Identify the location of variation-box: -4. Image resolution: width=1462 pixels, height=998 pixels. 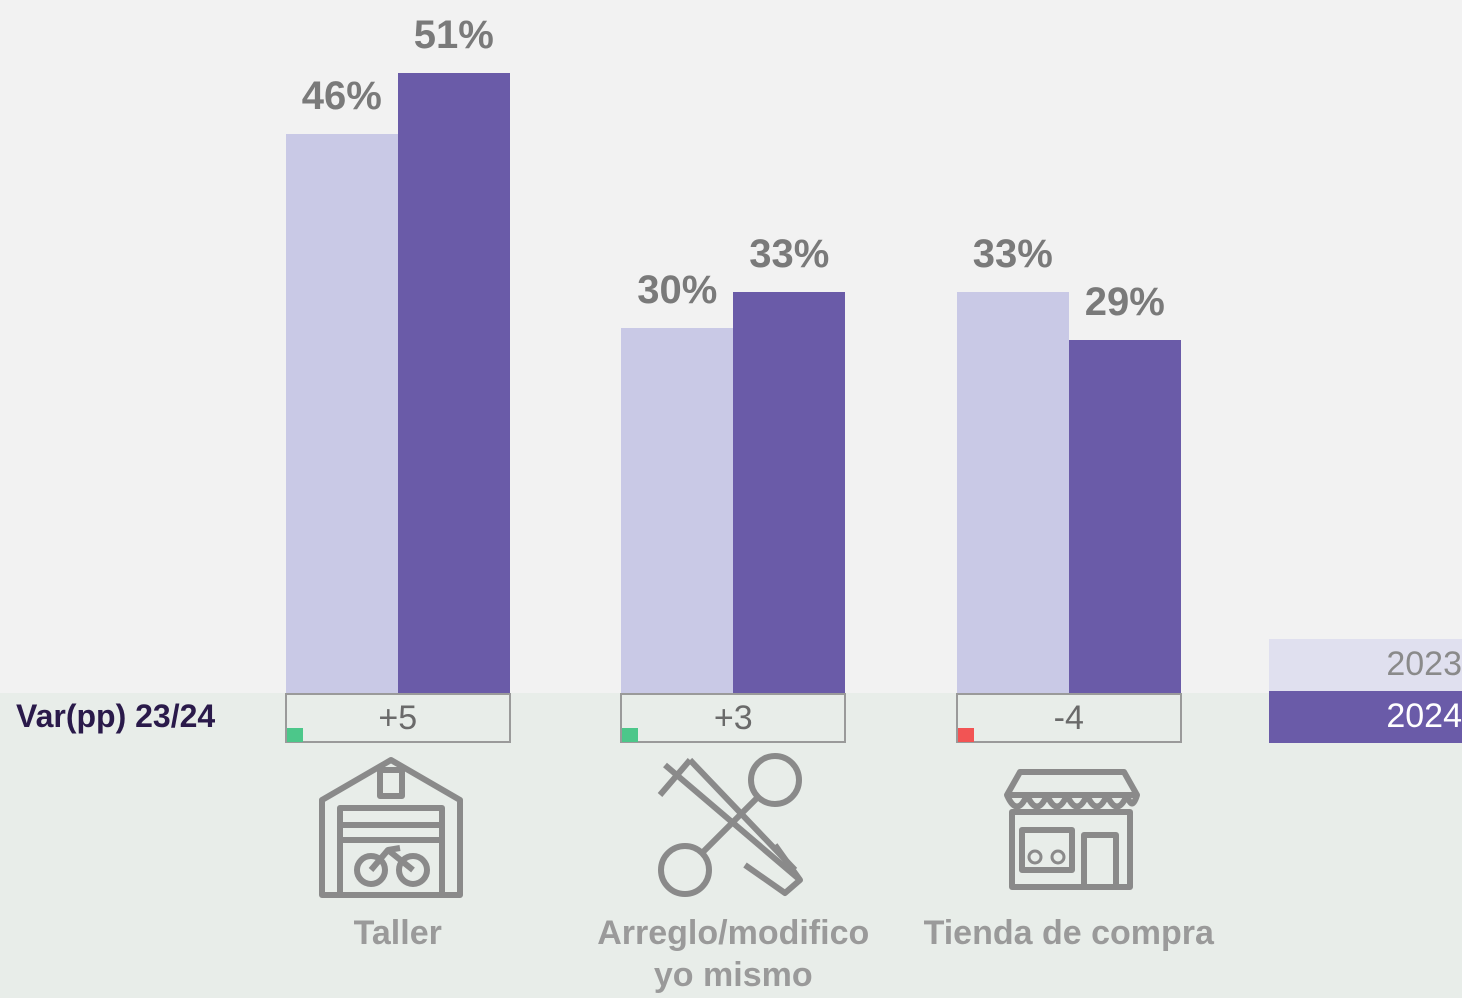
(1068, 718).